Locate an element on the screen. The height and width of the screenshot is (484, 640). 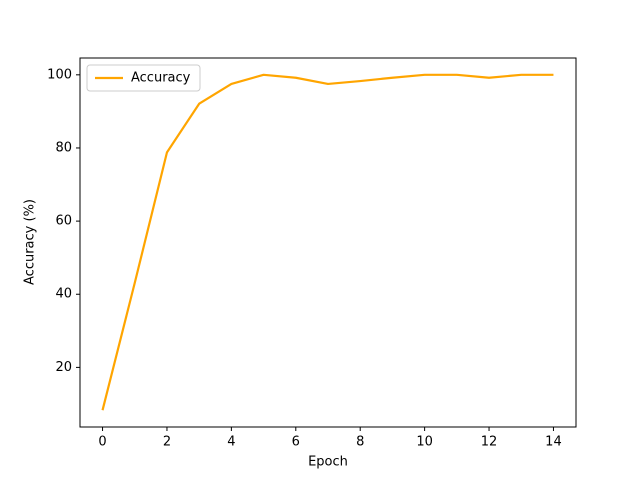
legend-box is located at coordinates (143, 78).